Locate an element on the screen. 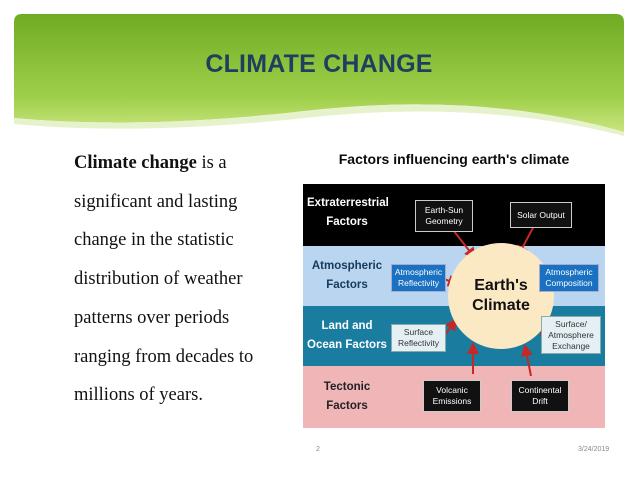 The width and height of the screenshot is (638, 479). body-term: Climate change is located at coordinates (135, 163).